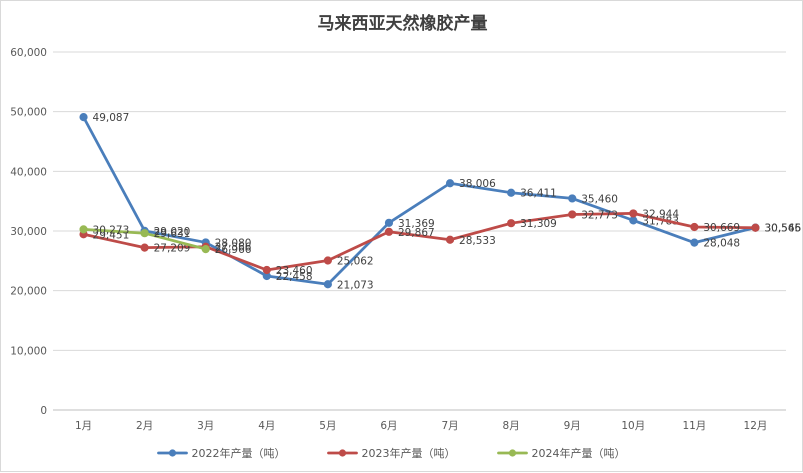  I want to click on x-tick-label: 9月, so click(572, 426).